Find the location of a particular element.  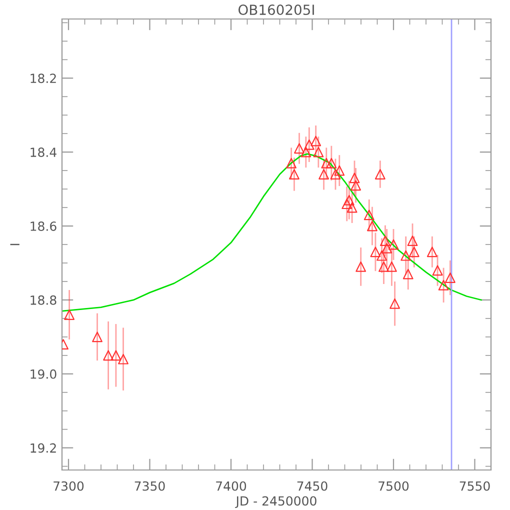

y-tick-label: 18.6 is located at coordinates (43, 226).